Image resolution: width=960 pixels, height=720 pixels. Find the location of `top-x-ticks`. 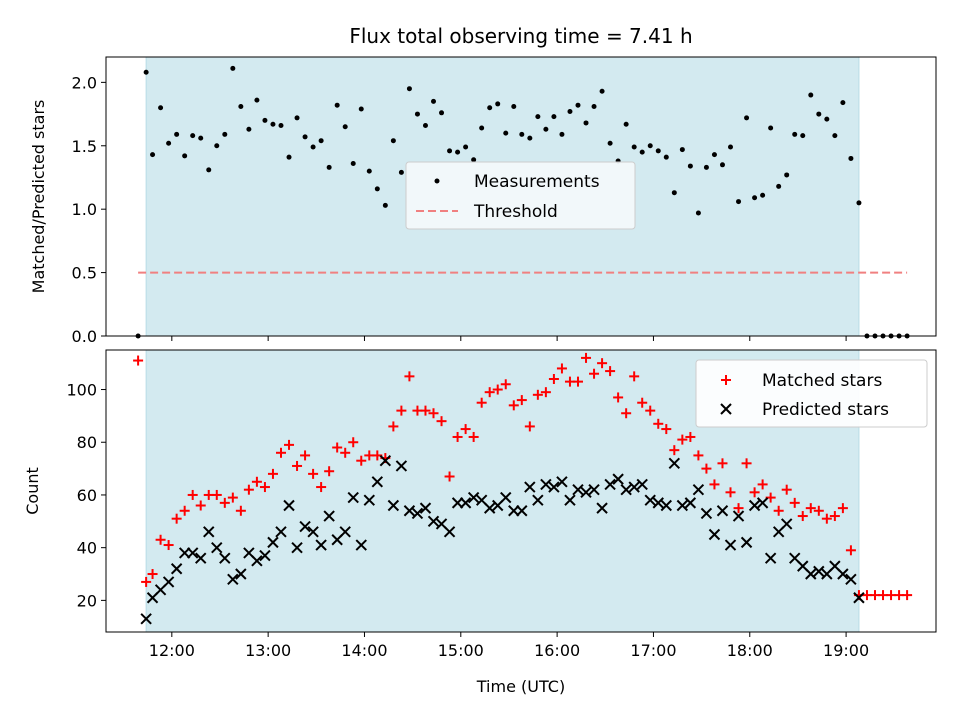

top-x-ticks is located at coordinates (509, 338).